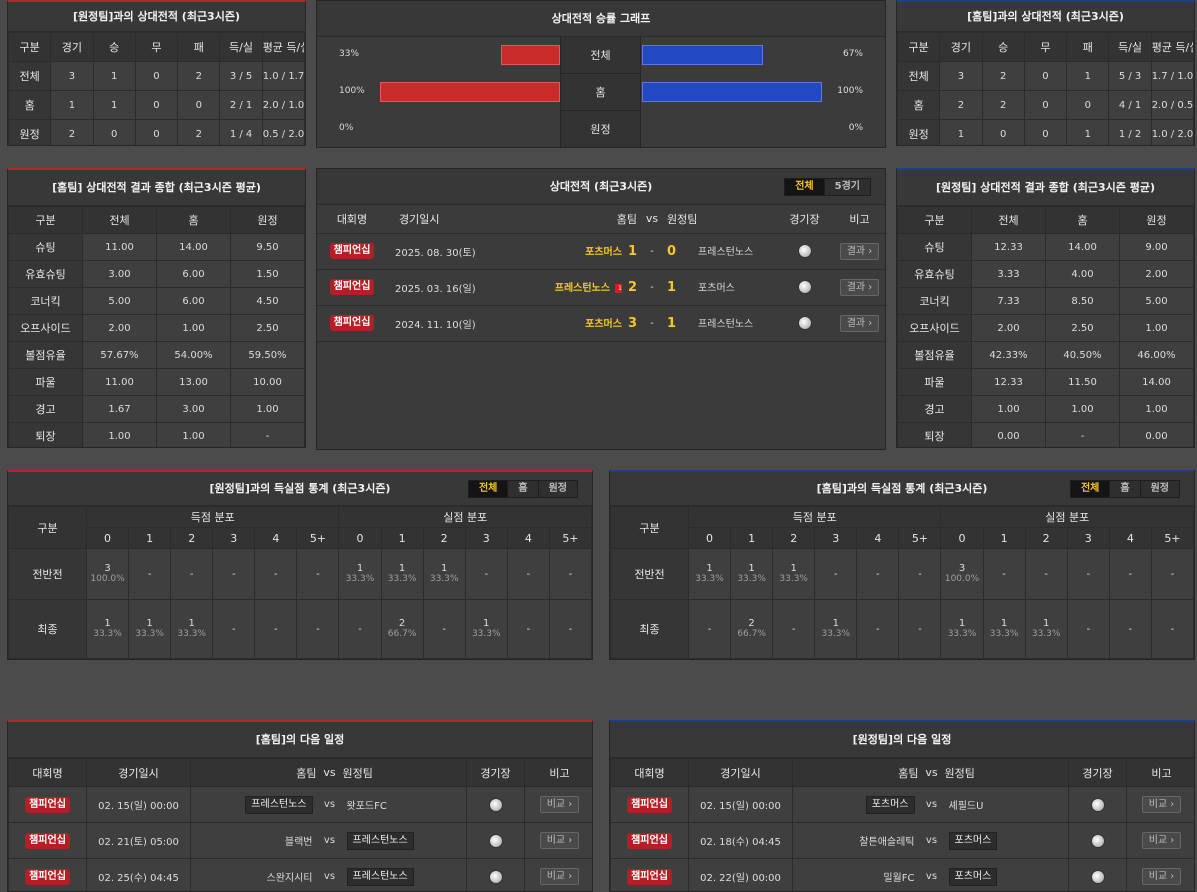 The width and height of the screenshot is (1197, 892). Describe the element at coordinates (966, 806) in the screenshot. I see `away-team: 셰필드U` at that location.